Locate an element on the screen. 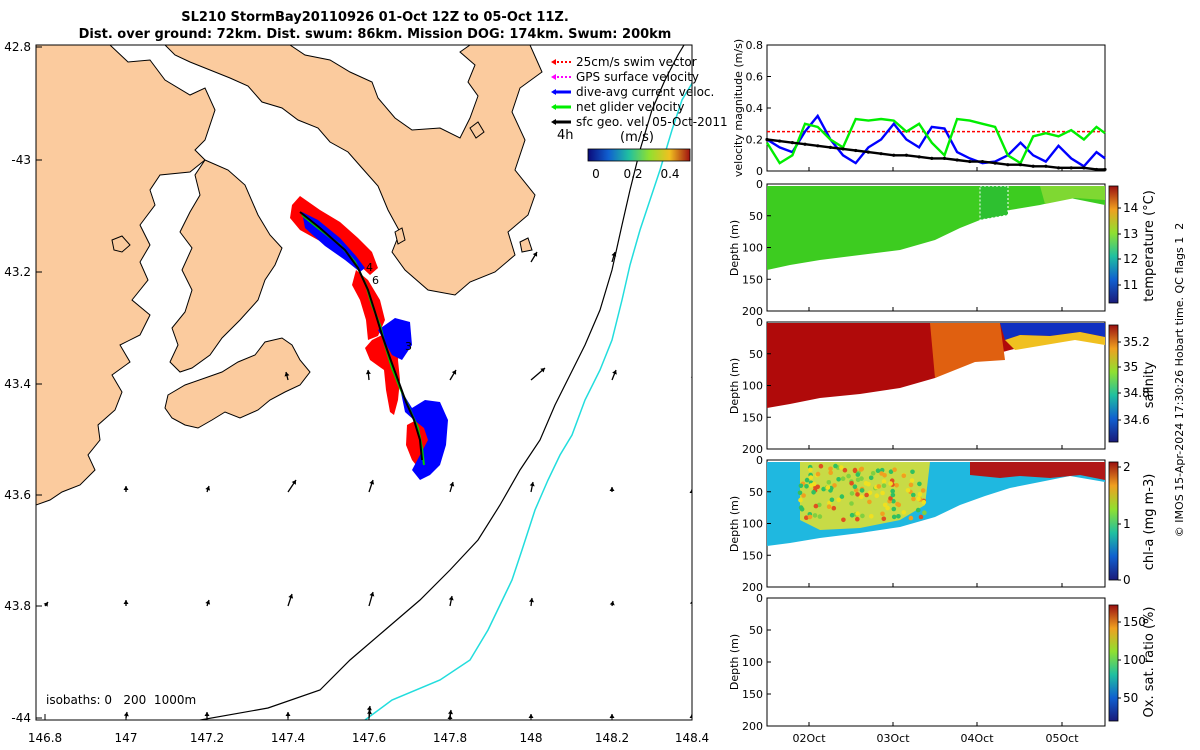 This screenshot has width=1200, height=750. day-label-3: 3 is located at coordinates (408, 346).